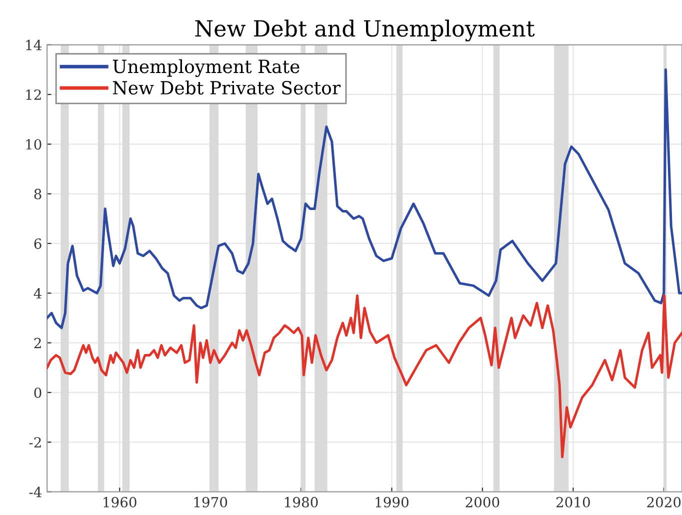  What do you see at coordinates (120, 502) in the screenshot?
I see `x-tick-label: 1960` at bounding box center [120, 502].